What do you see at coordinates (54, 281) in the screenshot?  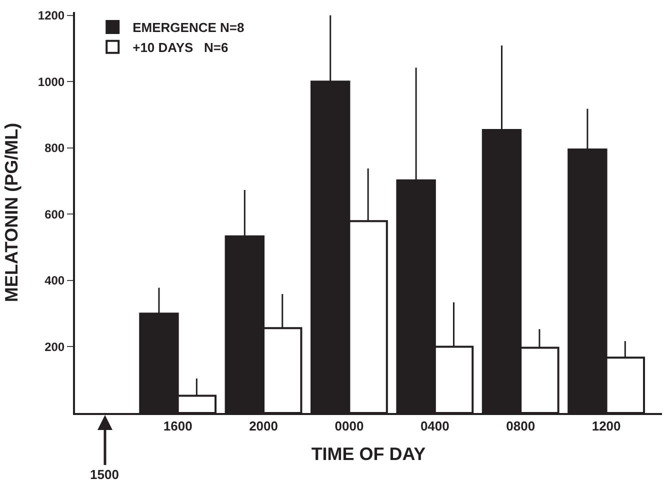 I see `y-tick-label: 400` at bounding box center [54, 281].